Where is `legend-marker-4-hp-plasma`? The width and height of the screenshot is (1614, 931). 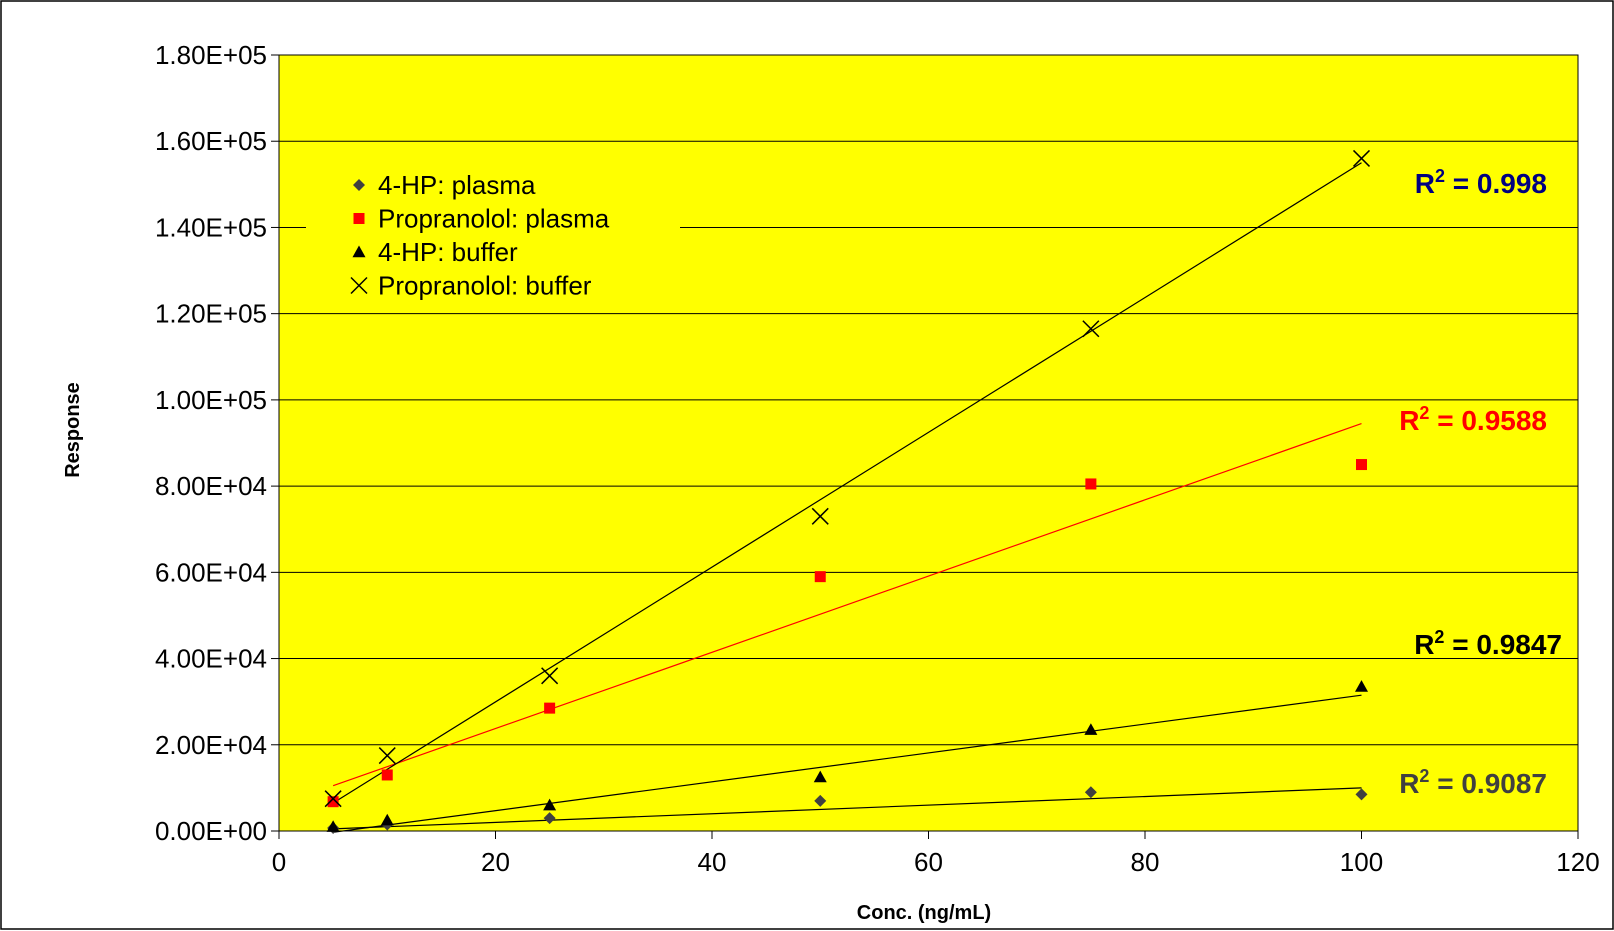 legend-marker-4-hp-plasma is located at coordinates (359, 185).